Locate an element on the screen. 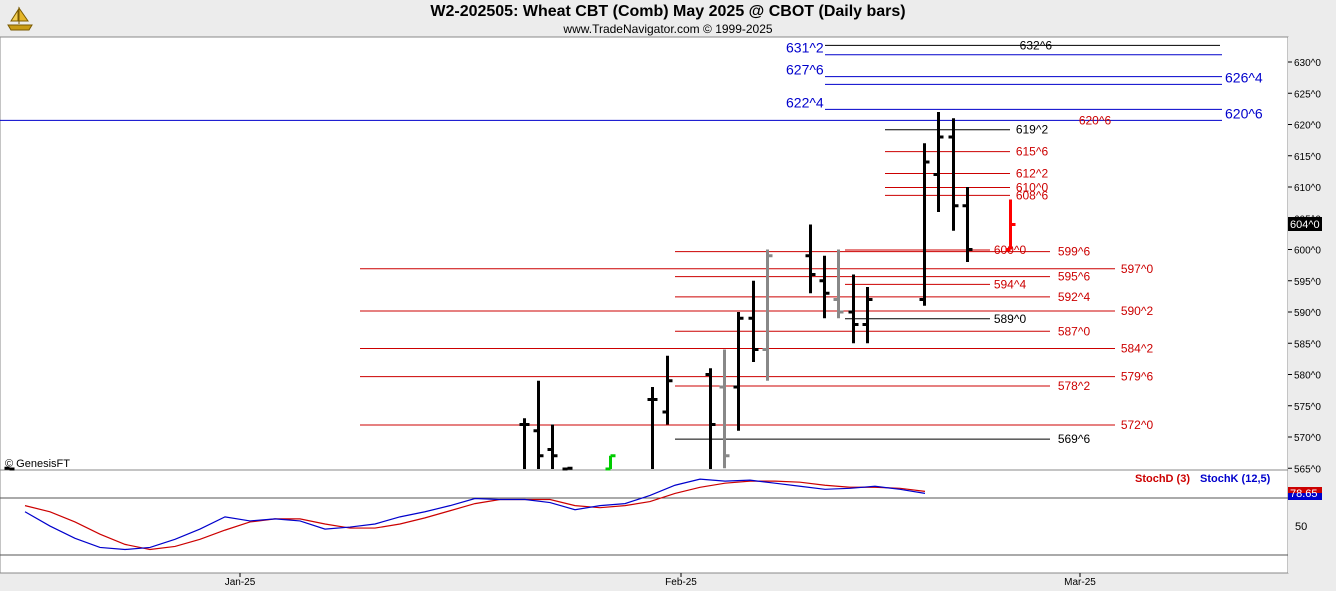  price-tick-label: 600^0 is located at coordinates (1307, 251).